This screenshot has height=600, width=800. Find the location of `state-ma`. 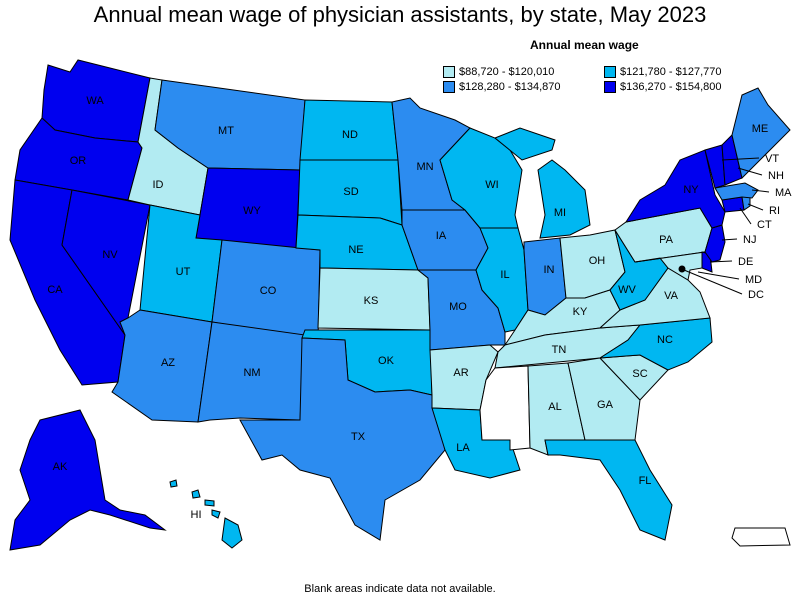

state-ma is located at coordinates (736, 191).